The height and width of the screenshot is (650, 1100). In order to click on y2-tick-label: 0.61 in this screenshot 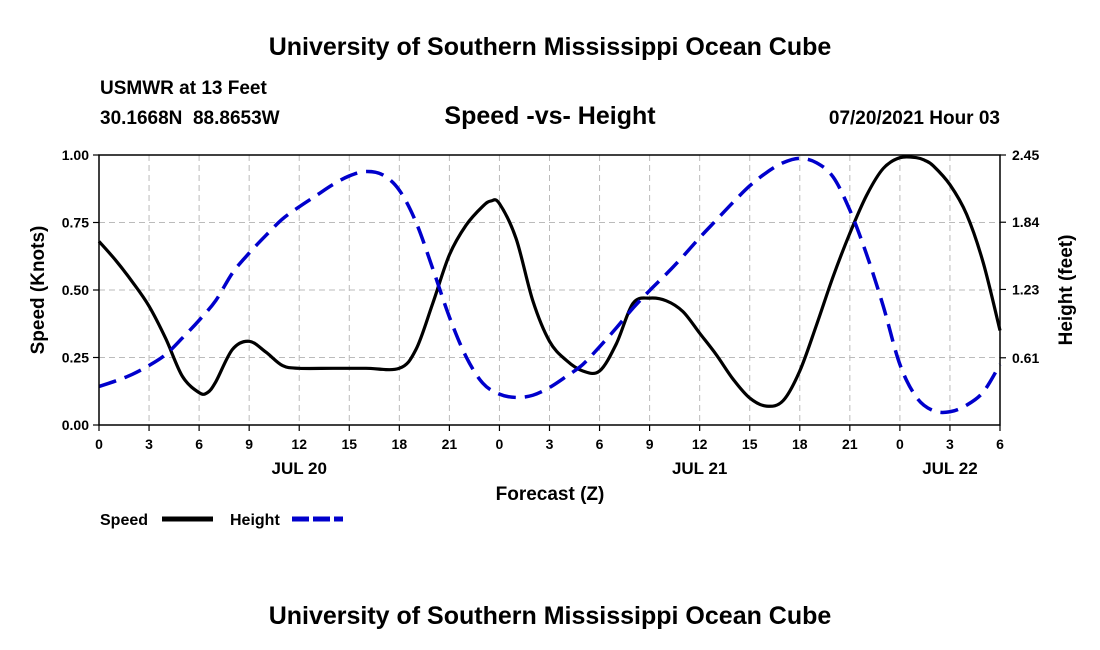, I will do `click(1025, 358)`.